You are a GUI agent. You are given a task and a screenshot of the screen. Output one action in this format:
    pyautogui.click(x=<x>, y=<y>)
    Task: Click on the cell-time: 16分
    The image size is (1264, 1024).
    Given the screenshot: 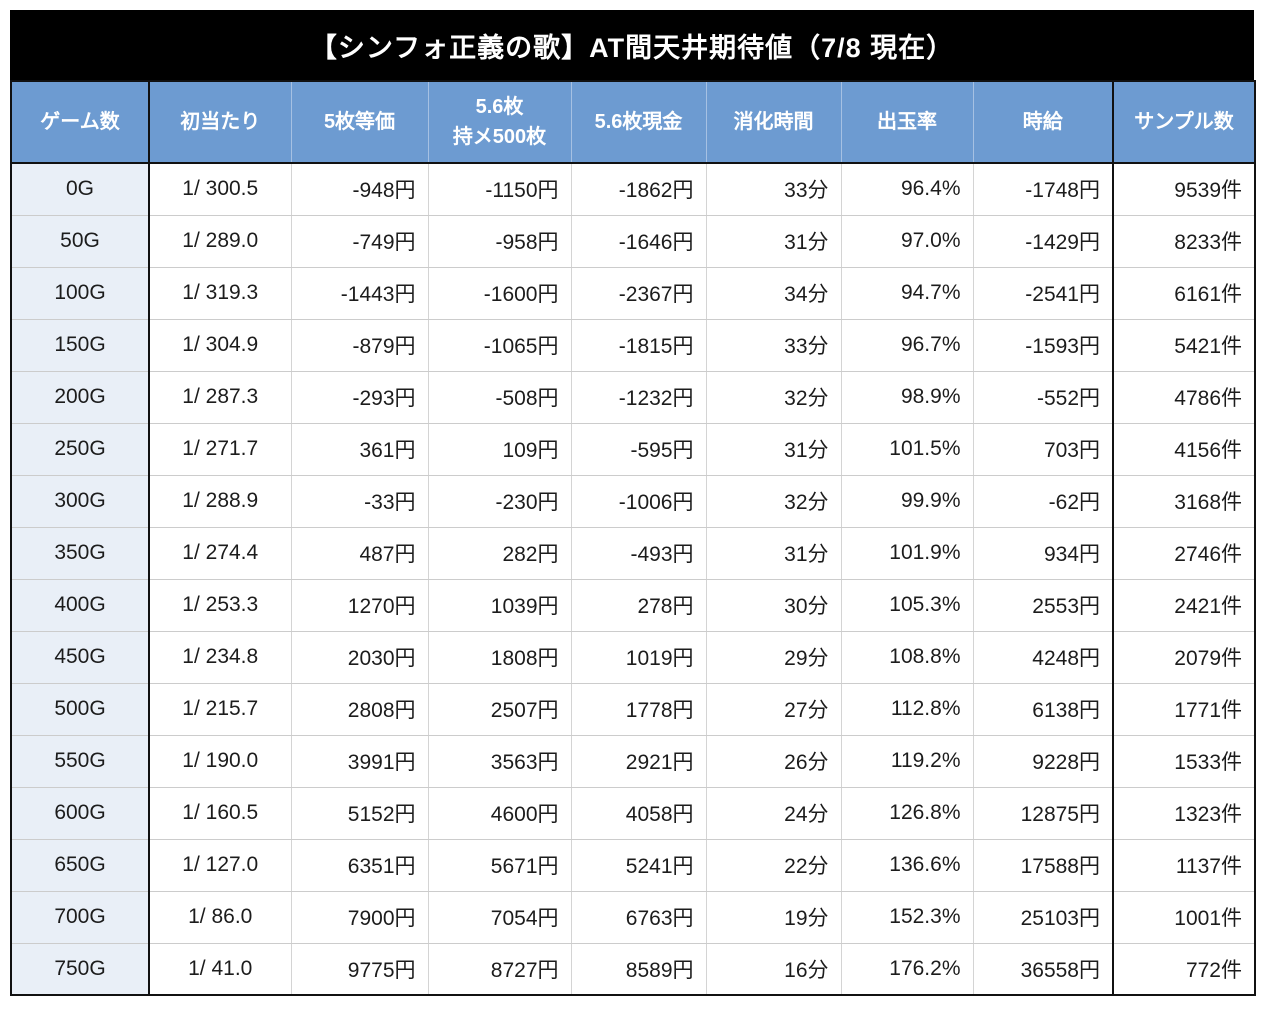 What is the action you would take?
    pyautogui.click(x=774, y=969)
    